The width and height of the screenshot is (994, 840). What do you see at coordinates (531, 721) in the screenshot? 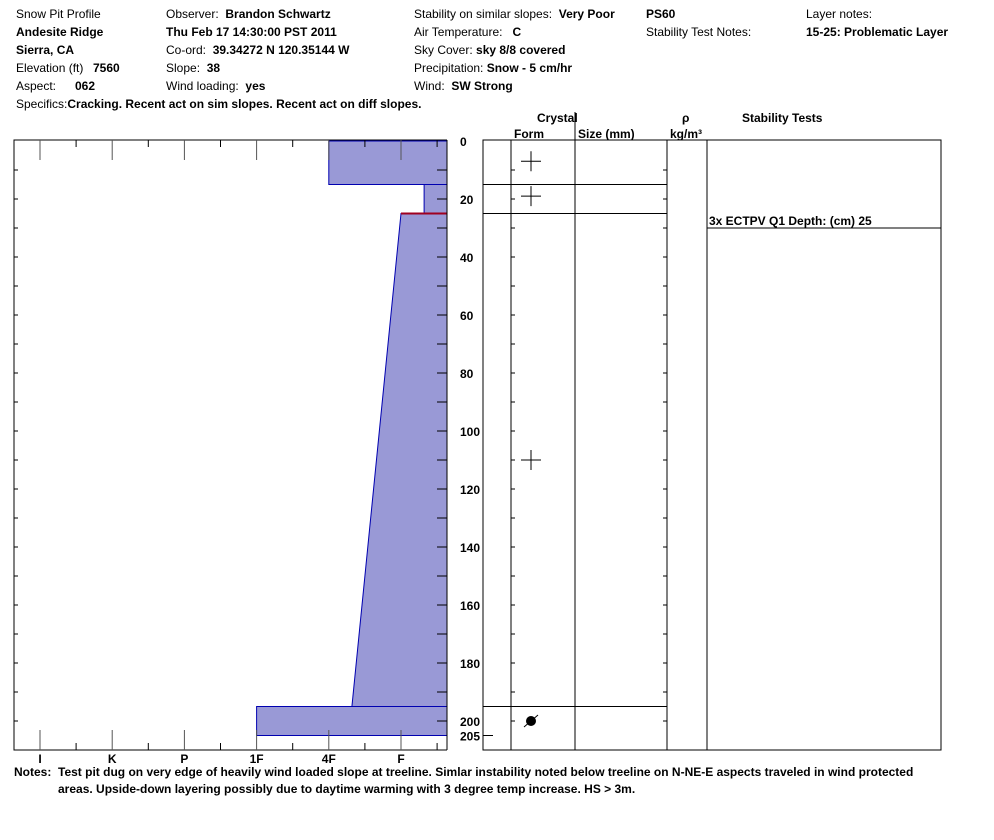
I see `crystal-melt-freeze-slash` at bounding box center [531, 721].